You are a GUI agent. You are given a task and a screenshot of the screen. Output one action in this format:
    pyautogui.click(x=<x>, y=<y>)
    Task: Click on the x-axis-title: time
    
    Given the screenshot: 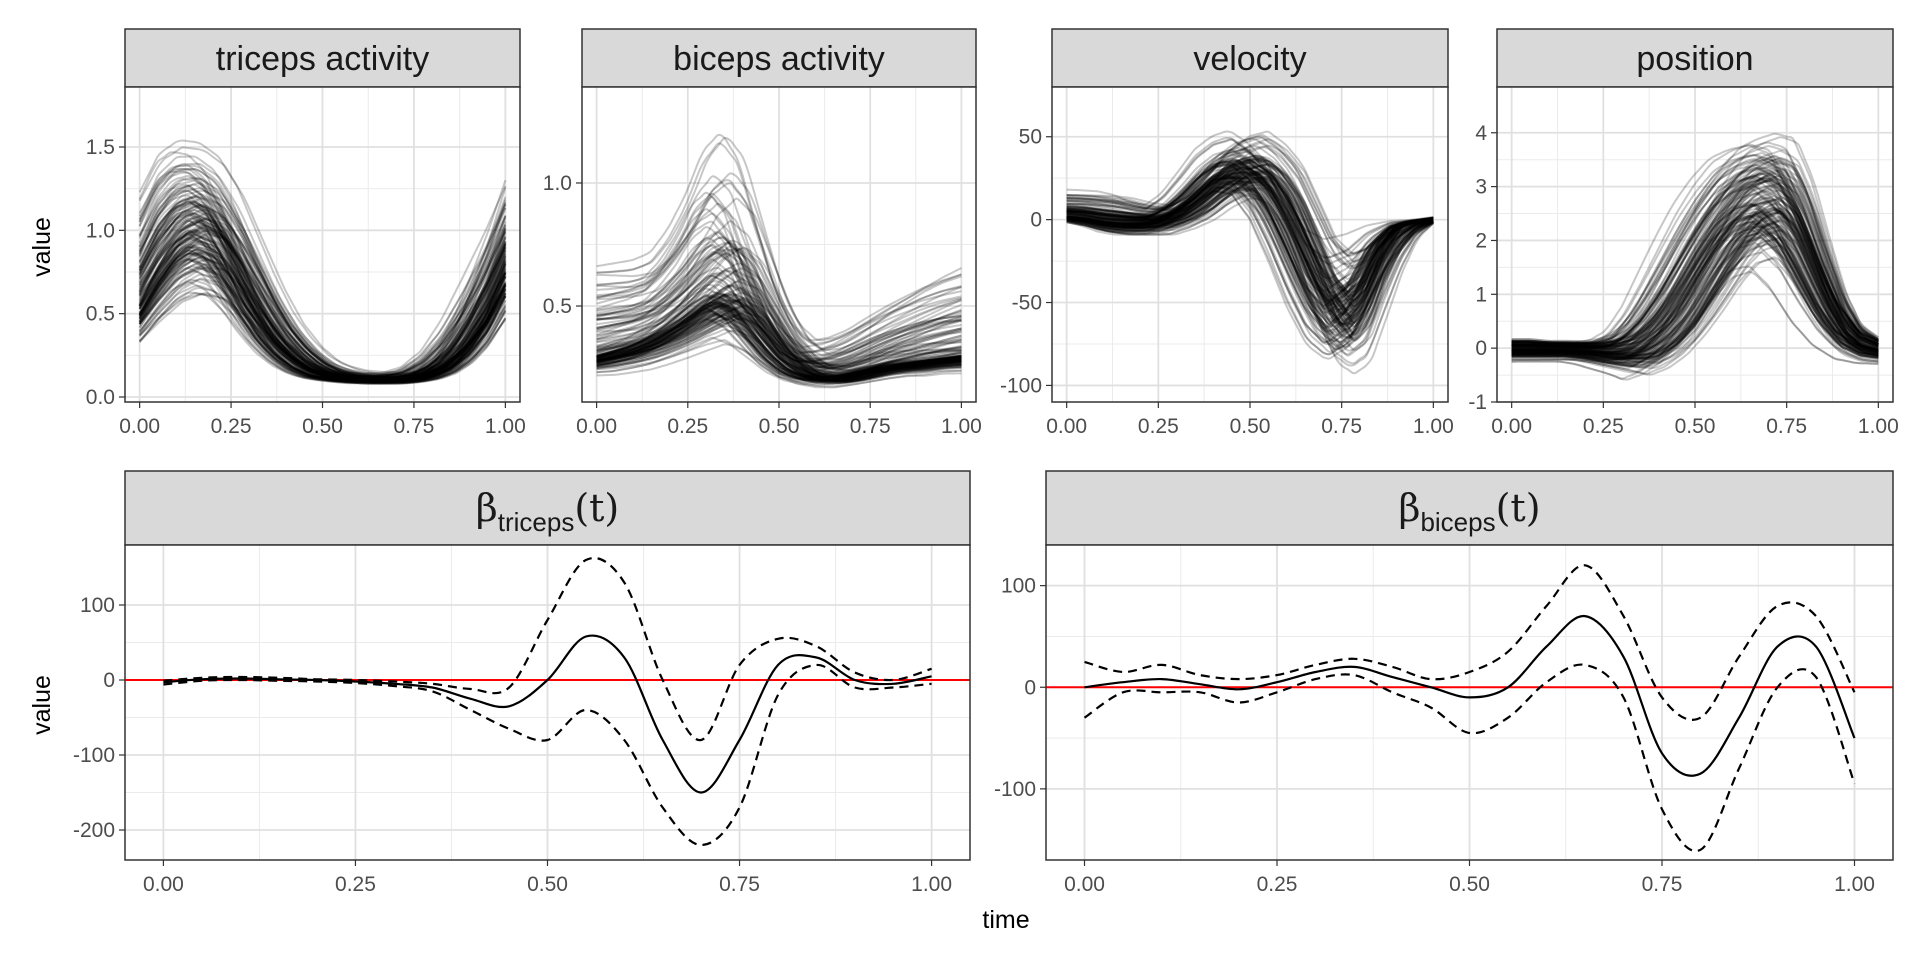 What is the action you would take?
    pyautogui.click(x=1005, y=920)
    